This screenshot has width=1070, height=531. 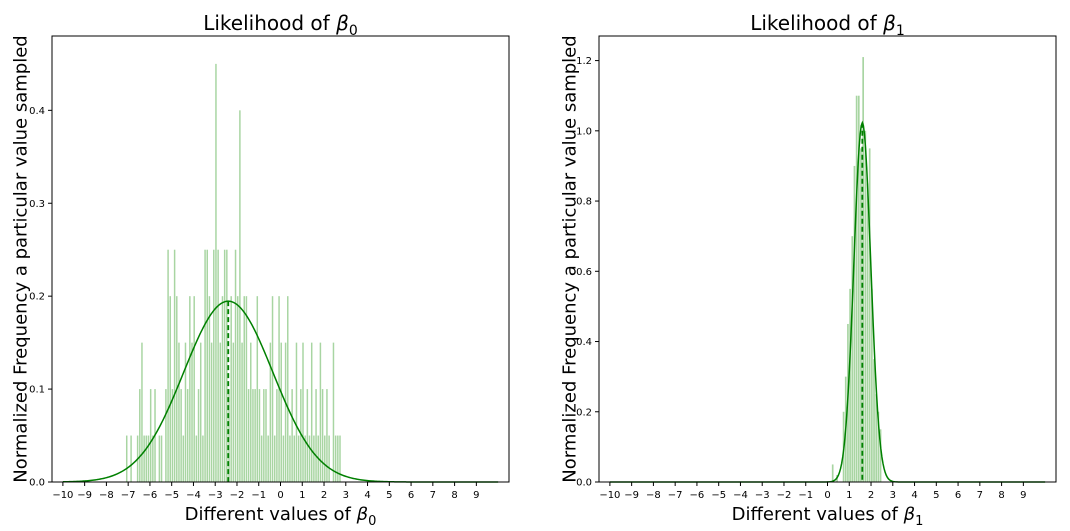 What do you see at coordinates (62, 495) in the screenshot?
I see `x-tick-label: −10` at bounding box center [62, 495].